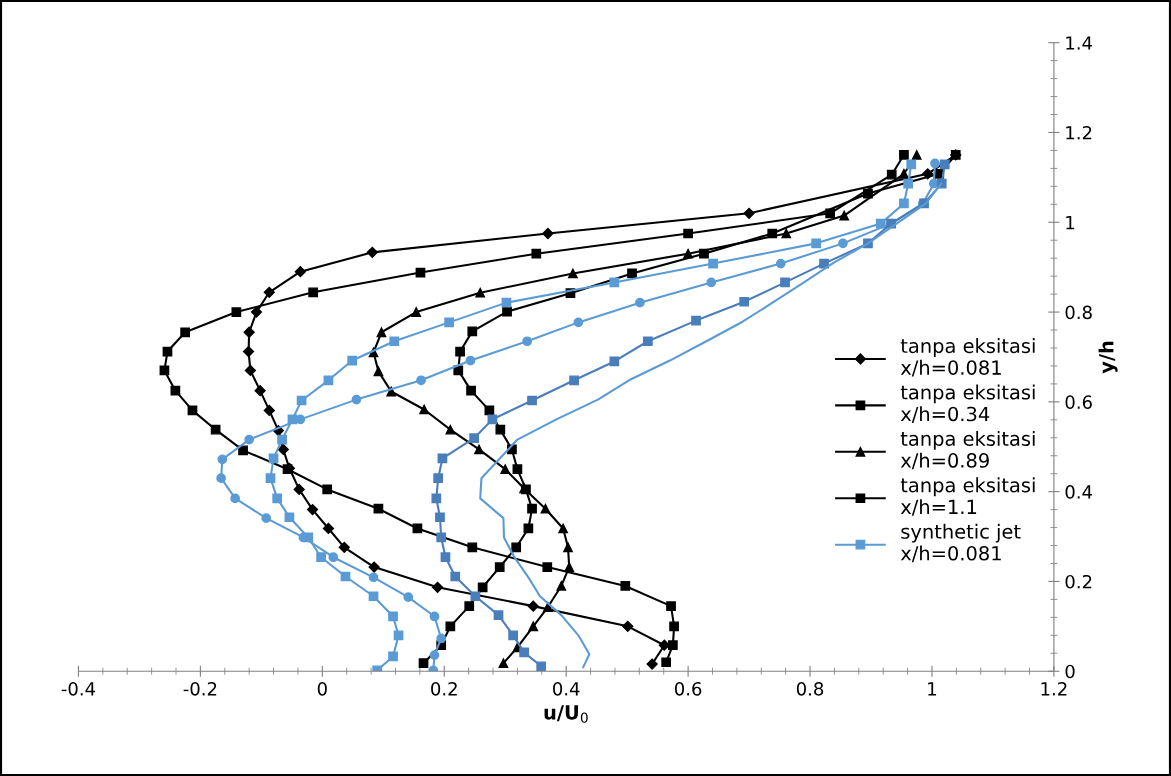  I want to click on x-tick-label: 0.2, so click(444, 688).